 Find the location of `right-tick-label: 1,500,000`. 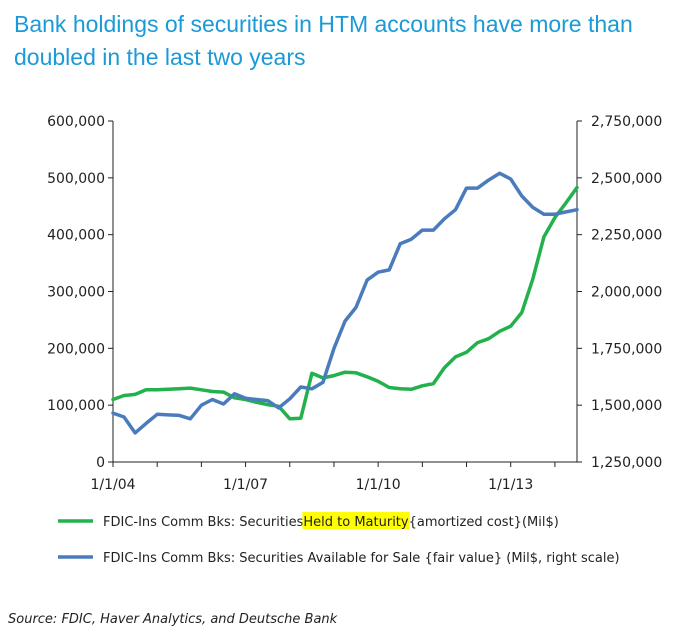

right-tick-label: 1,500,000 is located at coordinates (626, 406).